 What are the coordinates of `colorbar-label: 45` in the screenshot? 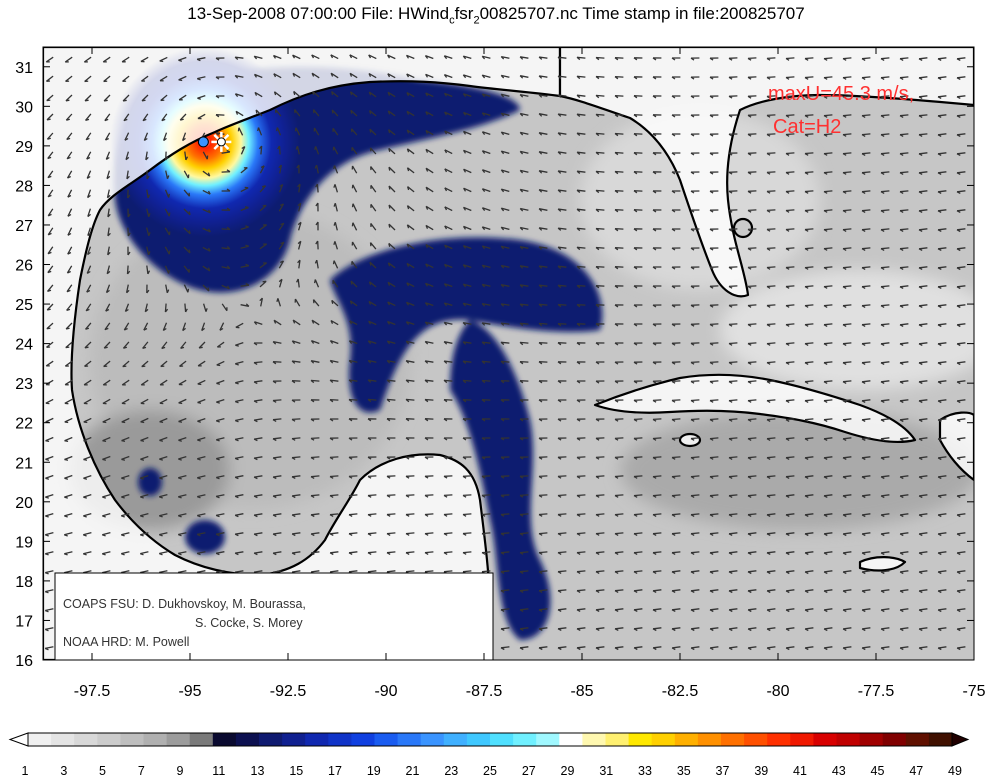 It's located at (878, 771).